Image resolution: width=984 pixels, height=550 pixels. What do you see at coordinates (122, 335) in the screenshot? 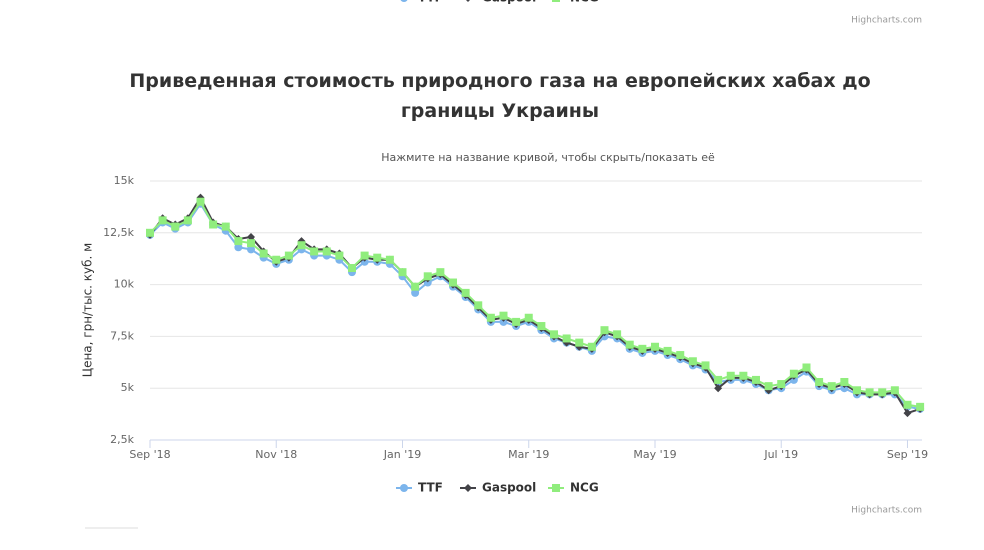
I see `y-tick-label: 7,5k` at bounding box center [122, 335].